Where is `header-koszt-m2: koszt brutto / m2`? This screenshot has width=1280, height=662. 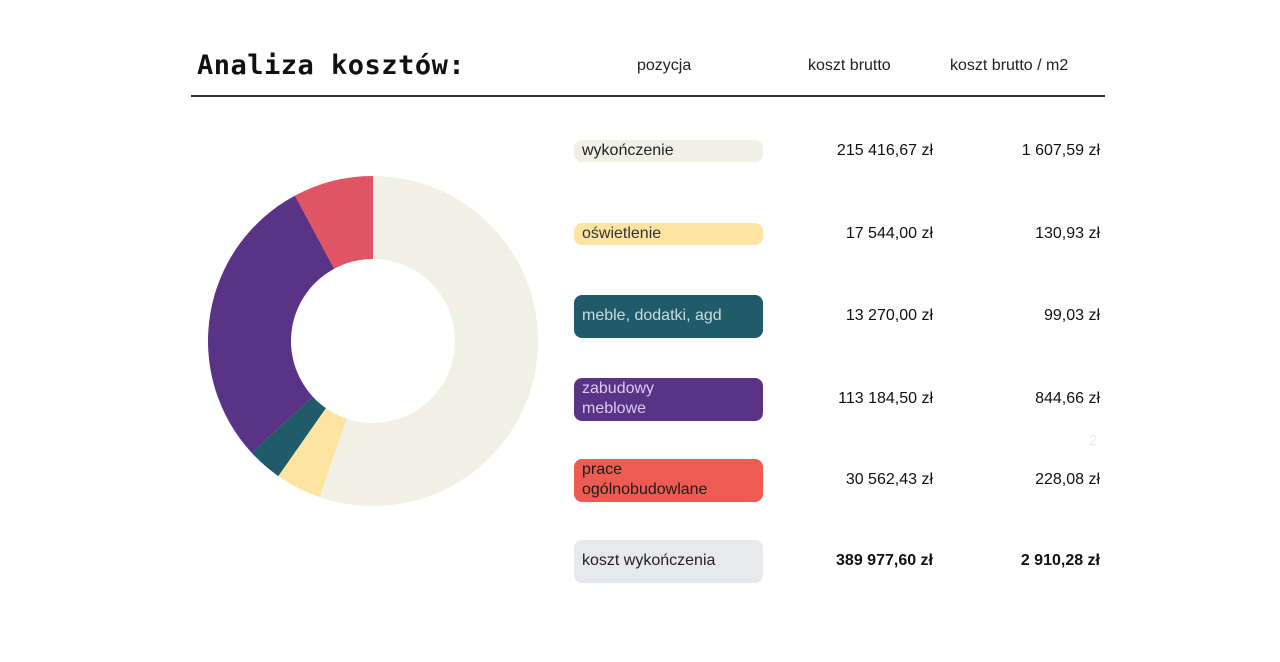
header-koszt-m2: koszt brutto / m2 is located at coordinates (1009, 65).